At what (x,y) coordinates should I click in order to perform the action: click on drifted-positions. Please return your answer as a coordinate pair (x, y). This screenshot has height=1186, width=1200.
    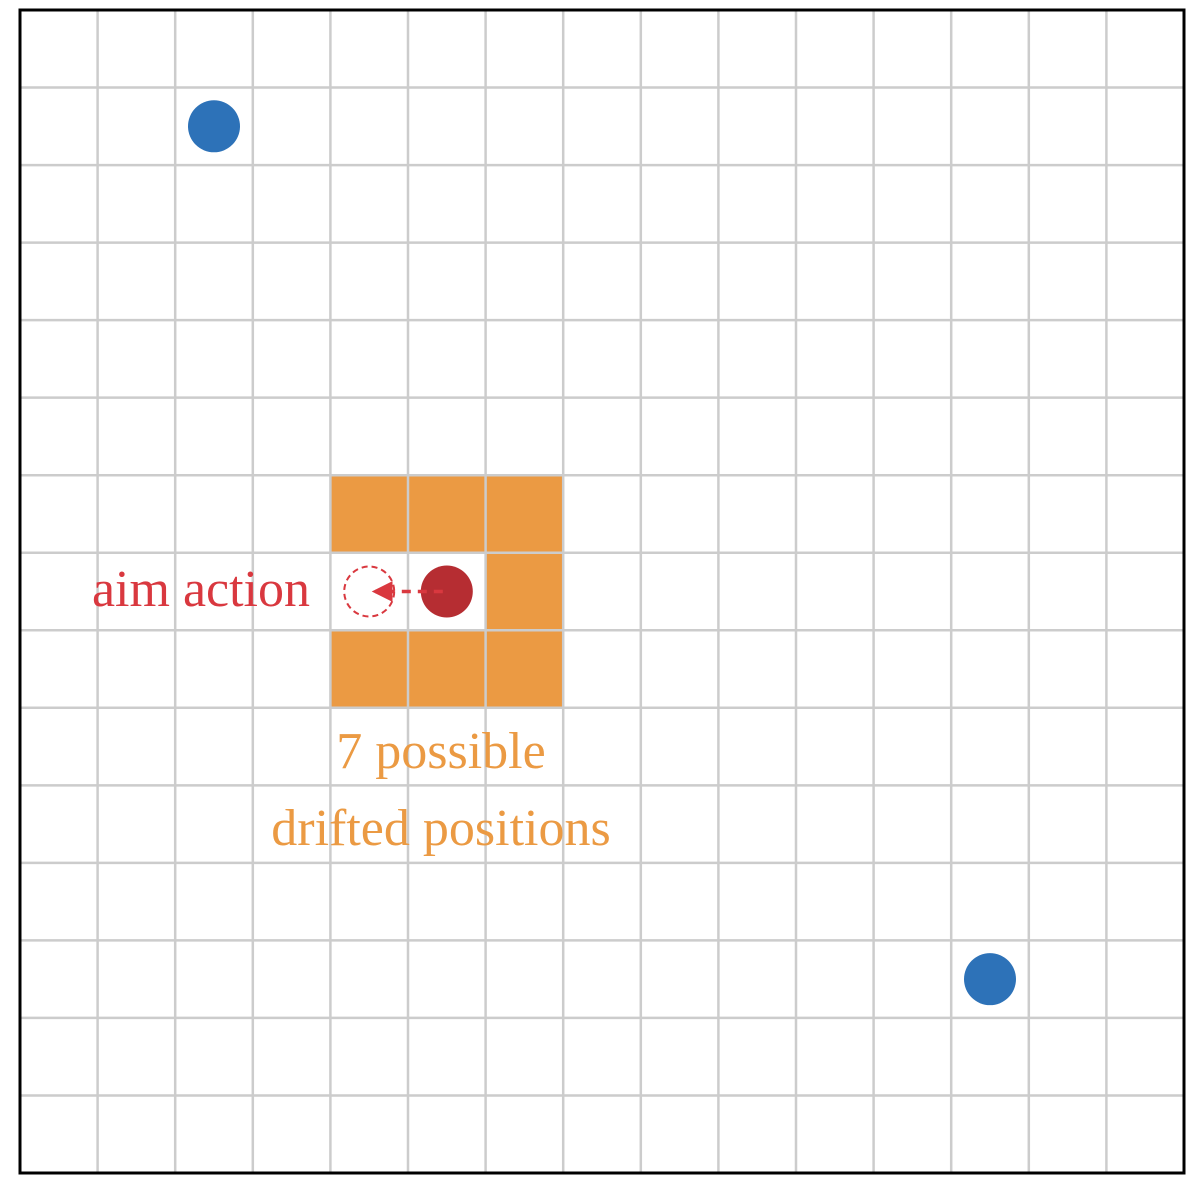
    Looking at the image, I should click on (447, 591).